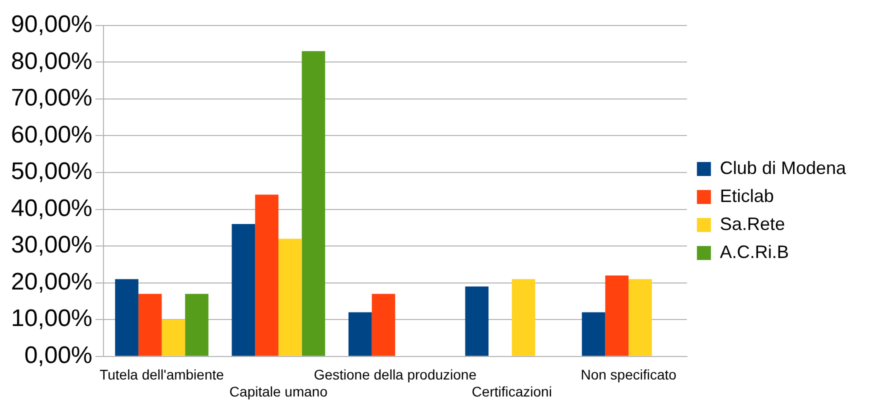 The image size is (874, 412). I want to click on x-tick-label: Tutela dell'ambiente, so click(162, 374).